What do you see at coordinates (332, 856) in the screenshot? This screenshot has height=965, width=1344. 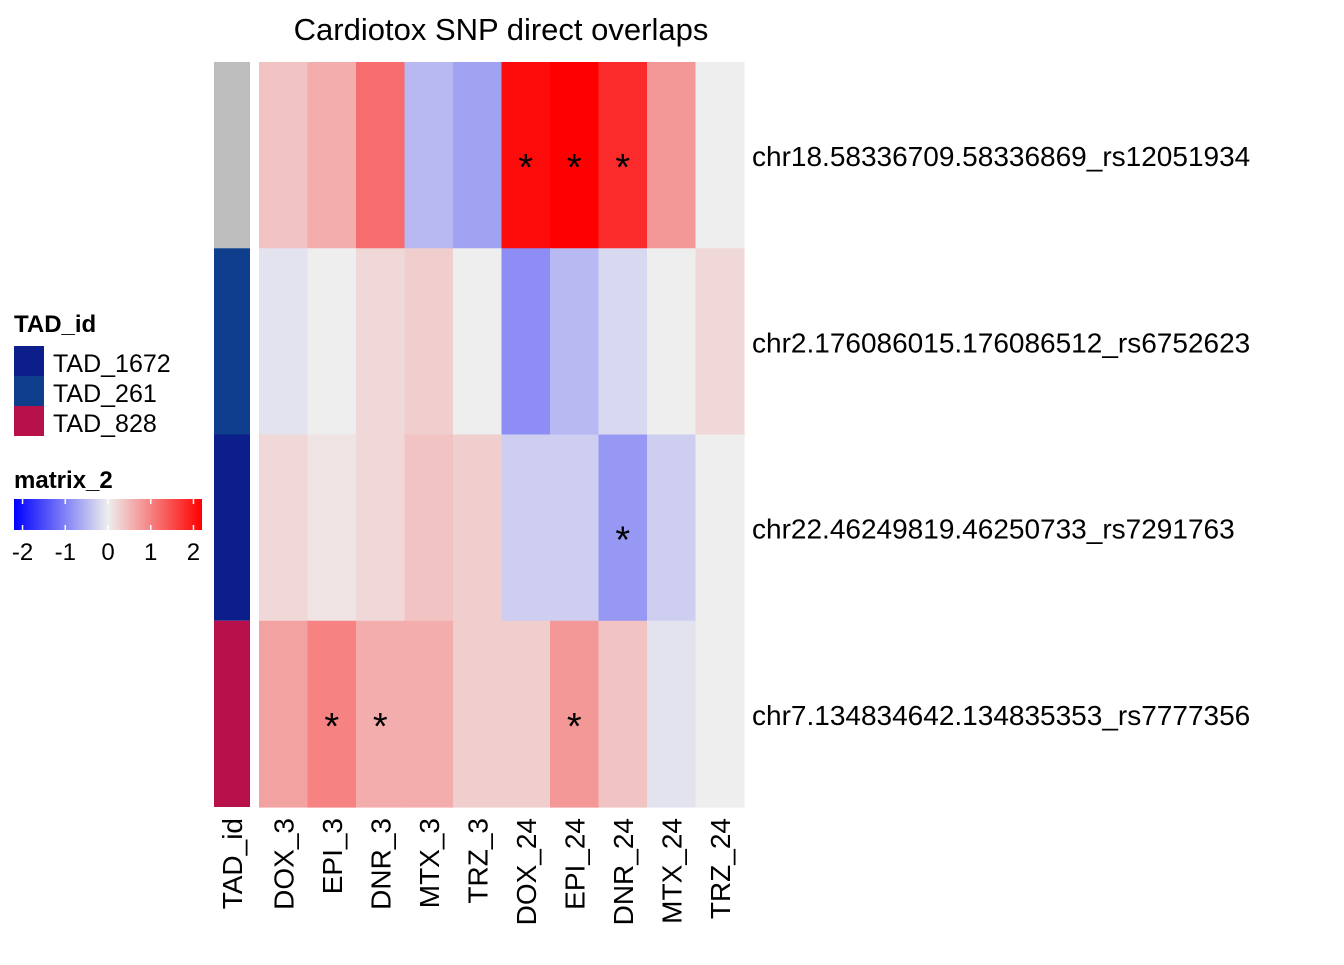 I see `column-label: EPI_3` at bounding box center [332, 856].